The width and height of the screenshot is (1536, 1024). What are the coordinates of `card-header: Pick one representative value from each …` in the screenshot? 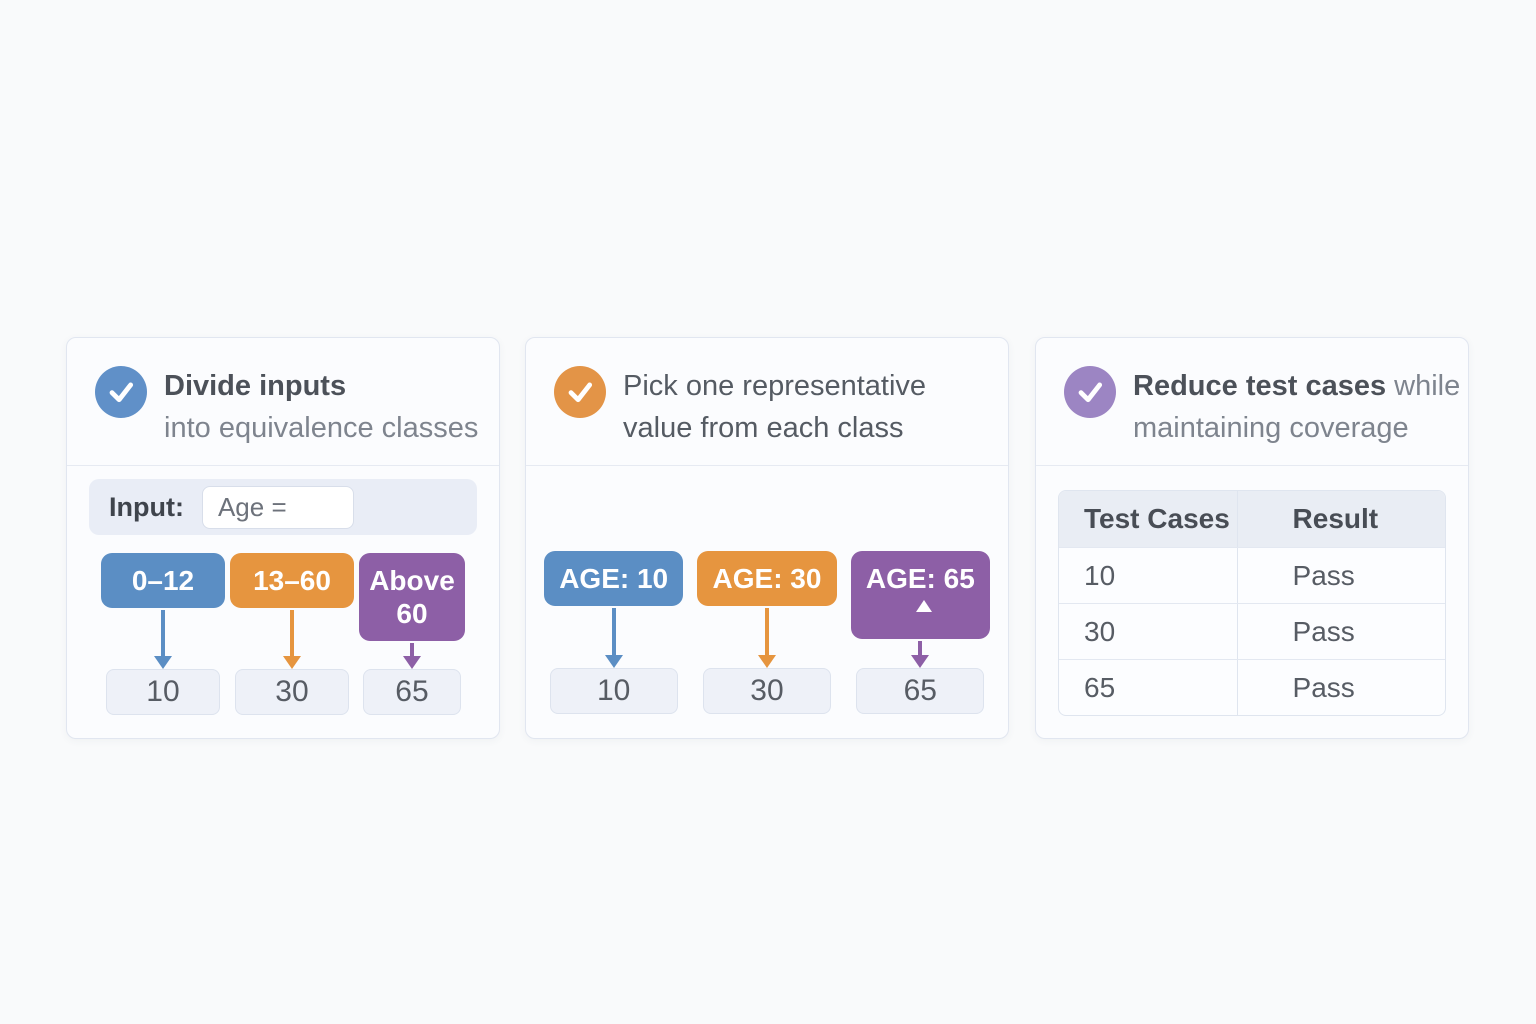 It's located at (767, 402).